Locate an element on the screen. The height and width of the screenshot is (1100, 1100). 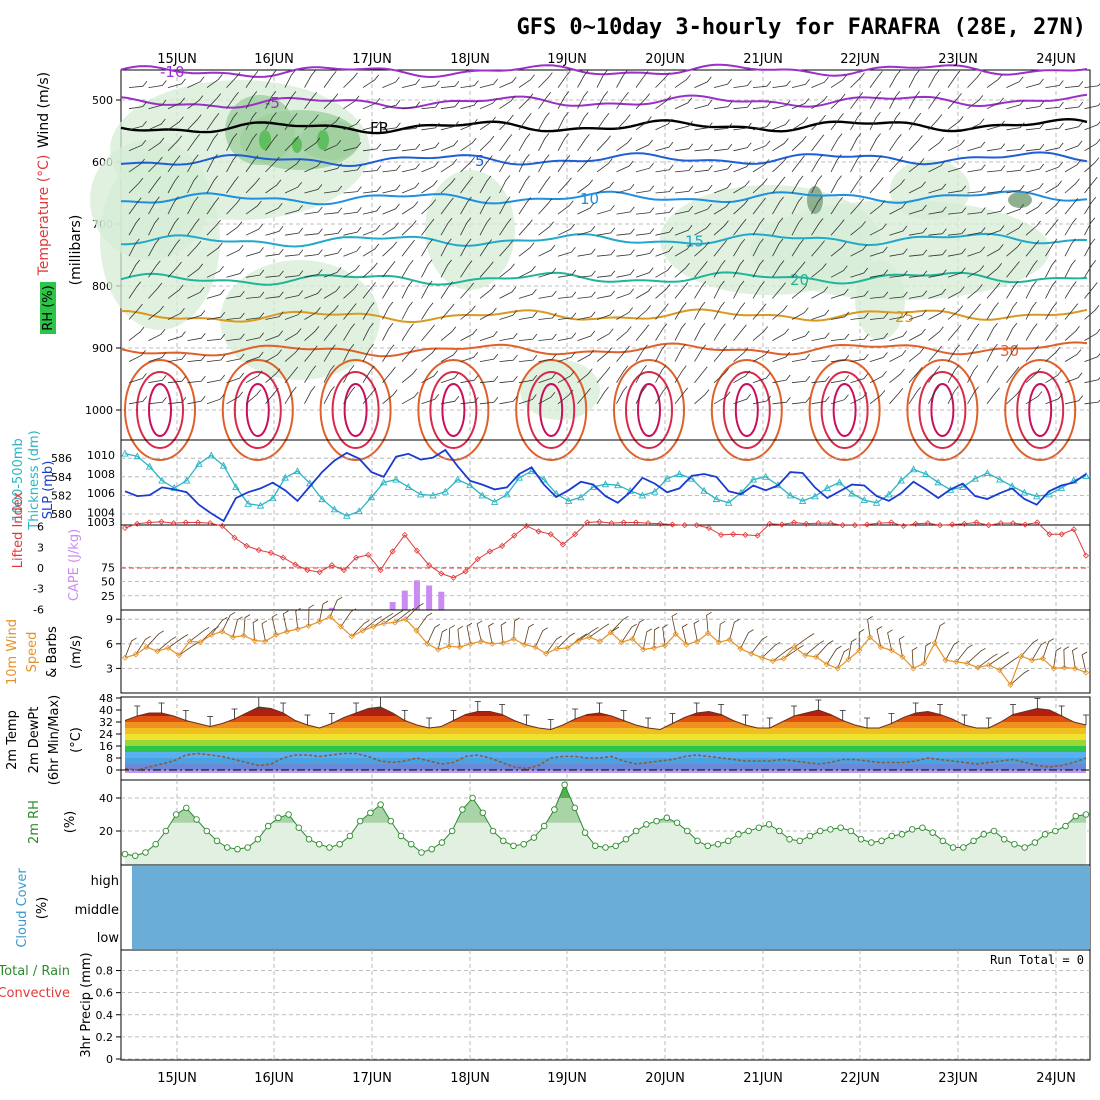
isotherm-line is located at coordinates (604, 101).